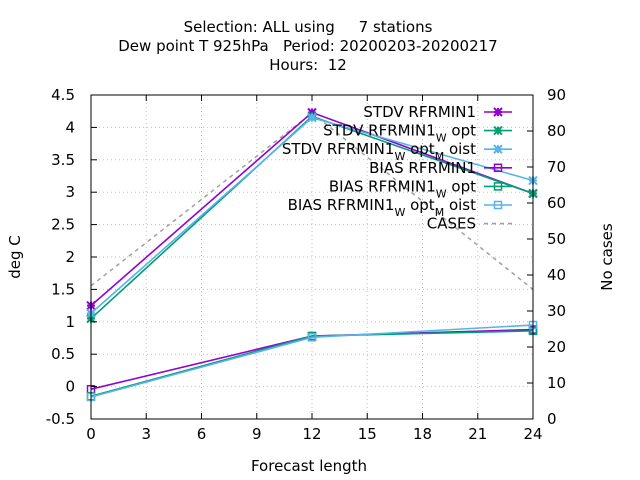  Describe the element at coordinates (70, 257) in the screenshot. I see `y-tick-label: 2` at that location.